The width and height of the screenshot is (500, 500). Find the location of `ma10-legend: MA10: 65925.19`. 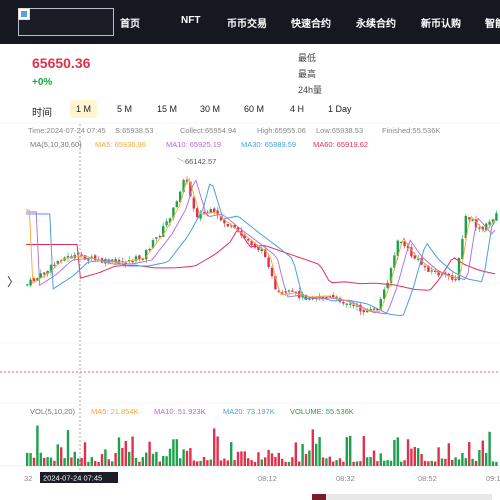

ma10-legend: MA10: 65925.19 is located at coordinates (193, 144).